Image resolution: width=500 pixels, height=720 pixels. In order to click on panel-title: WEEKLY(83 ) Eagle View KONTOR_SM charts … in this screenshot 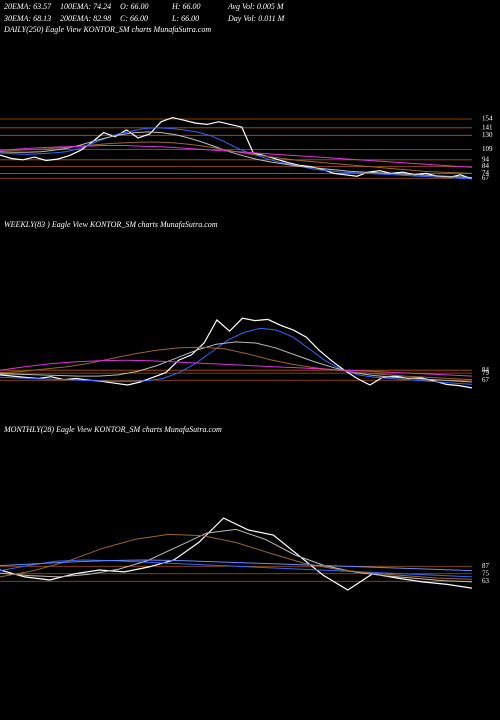, I will do `click(111, 224)`.